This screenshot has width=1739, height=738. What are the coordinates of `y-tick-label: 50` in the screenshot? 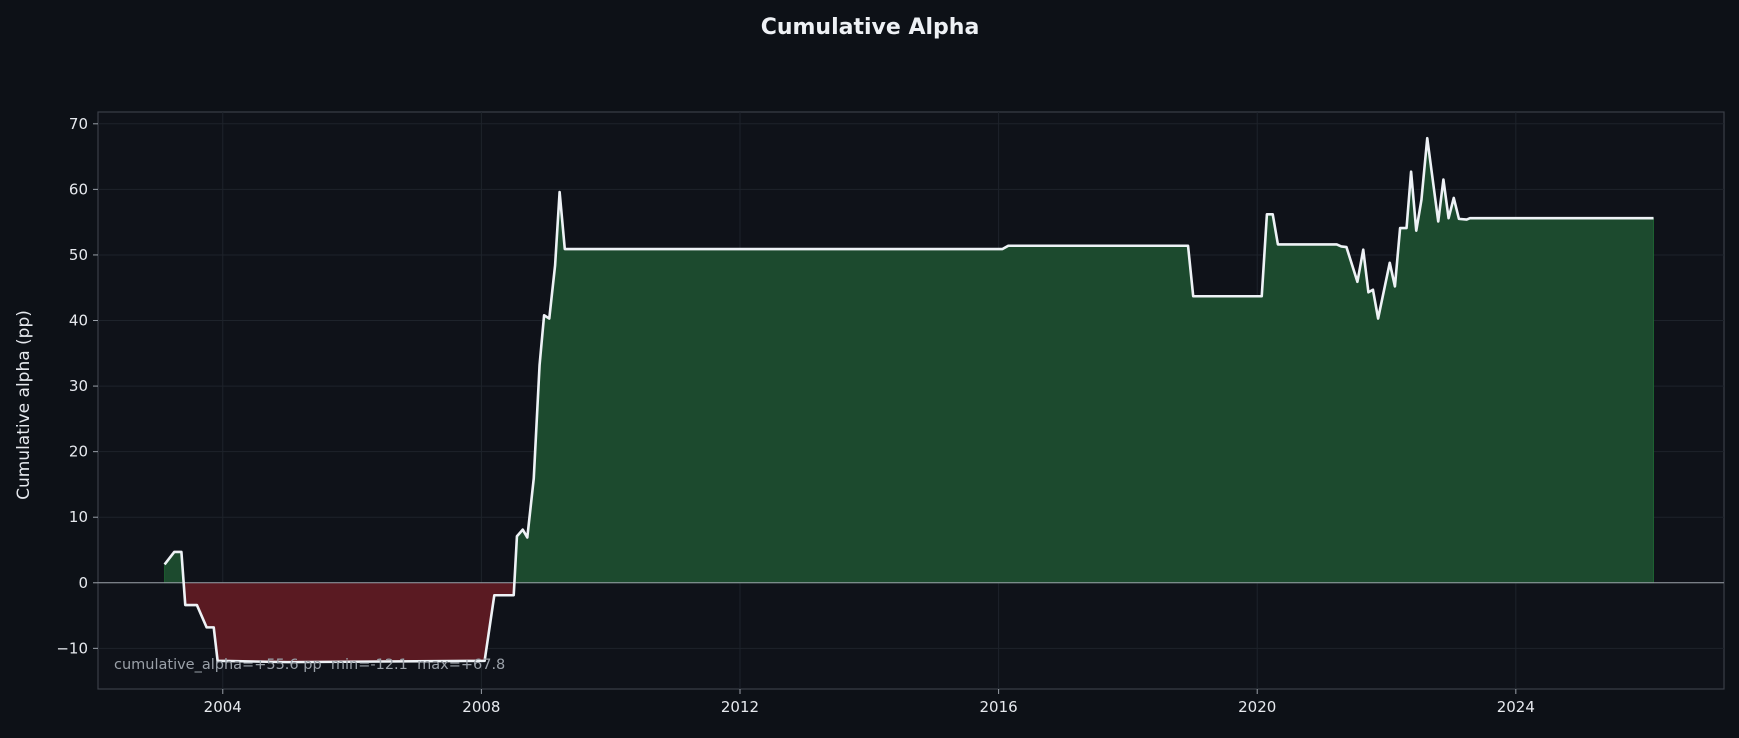 It's located at (78, 255).